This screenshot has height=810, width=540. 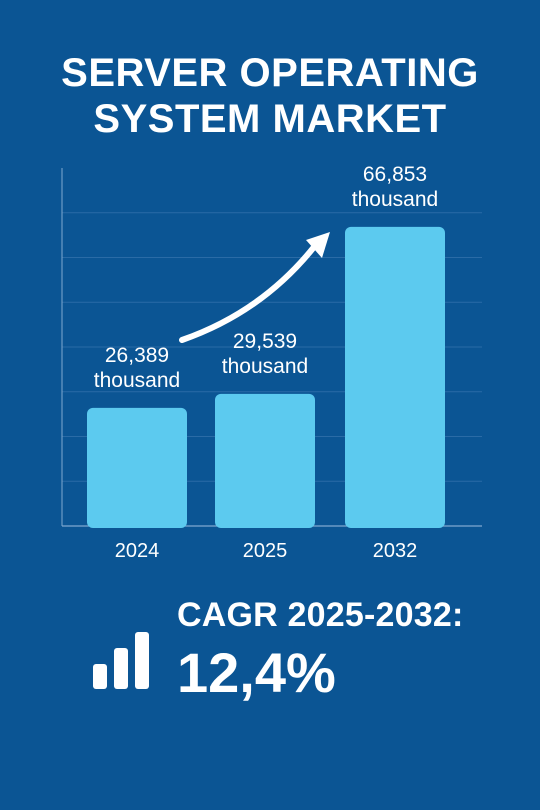 What do you see at coordinates (318, 245) in the screenshot?
I see `trend-arrow-head` at bounding box center [318, 245].